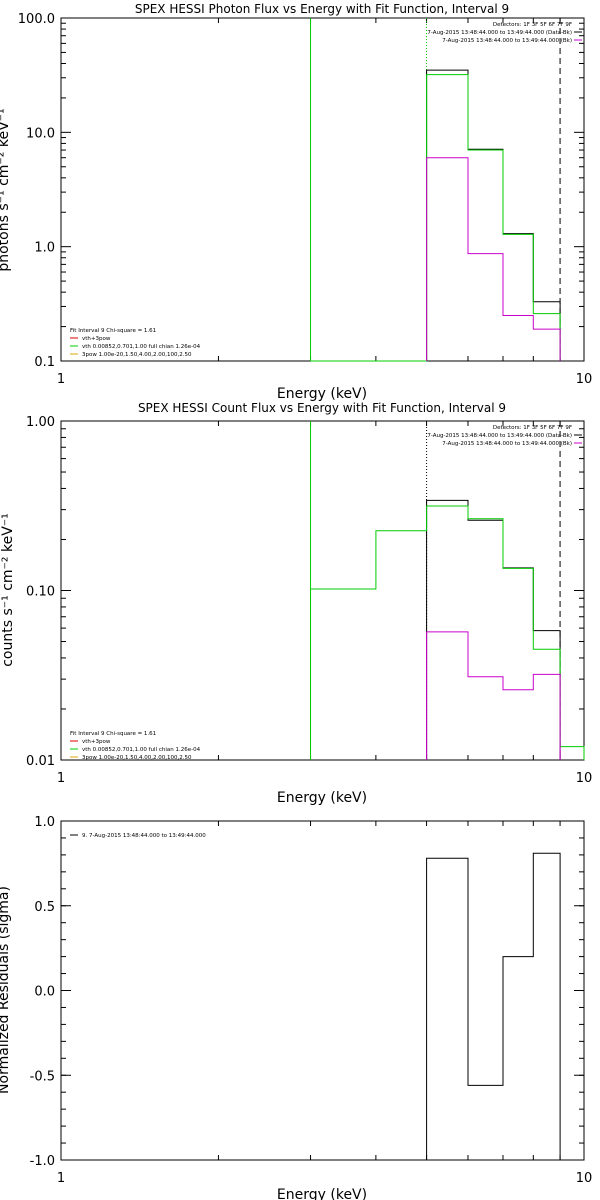 The height and width of the screenshot is (1200, 600). What do you see at coordinates (493, 259) in the screenshot?
I see `photon-flux-series-bk` at bounding box center [493, 259].